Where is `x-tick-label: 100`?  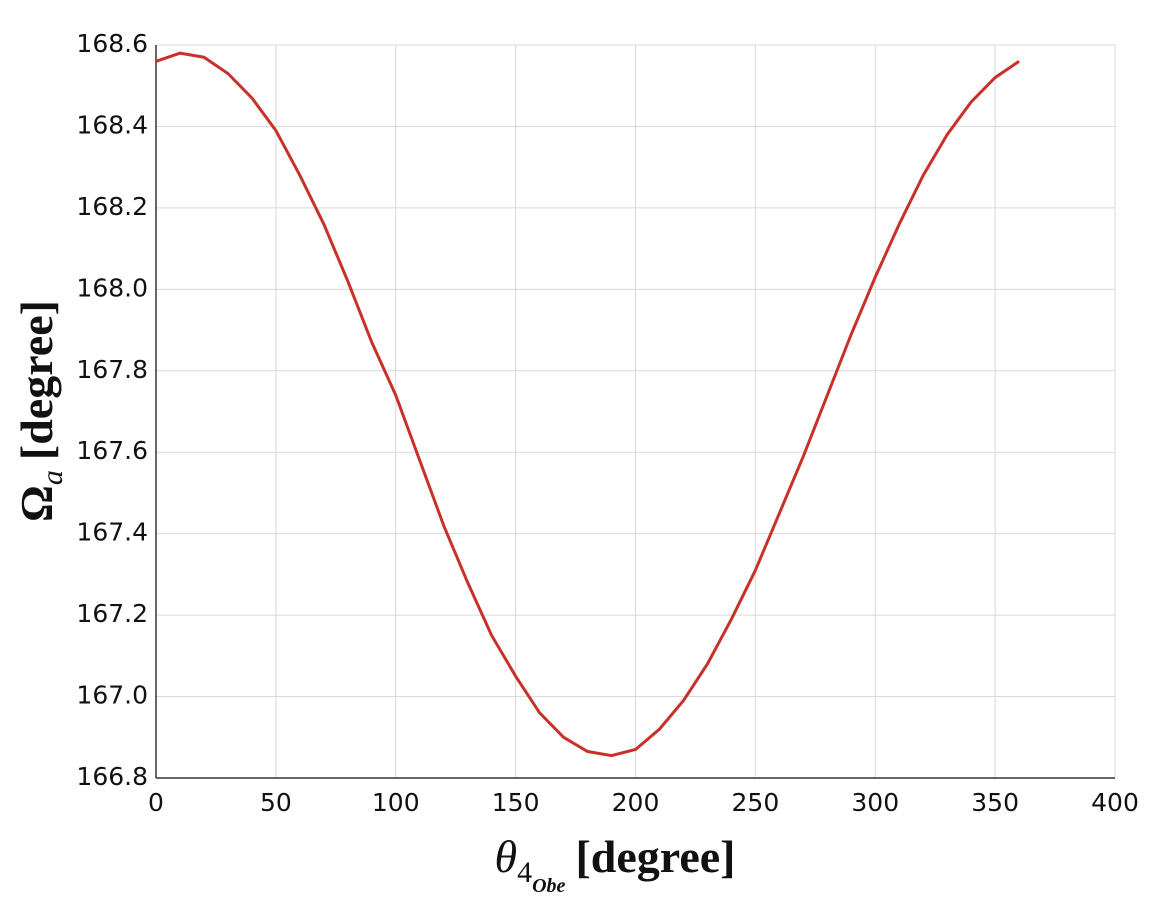 x-tick-label: 100 is located at coordinates (396, 802).